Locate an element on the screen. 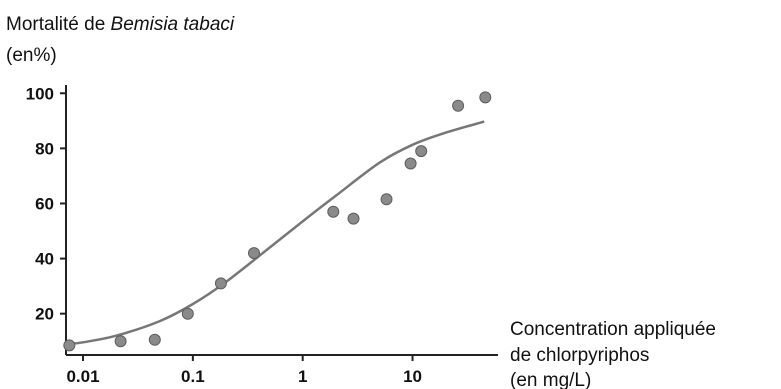 This screenshot has width=781, height=389. x-axis-title-line3: (en mg/L) is located at coordinates (550, 379).